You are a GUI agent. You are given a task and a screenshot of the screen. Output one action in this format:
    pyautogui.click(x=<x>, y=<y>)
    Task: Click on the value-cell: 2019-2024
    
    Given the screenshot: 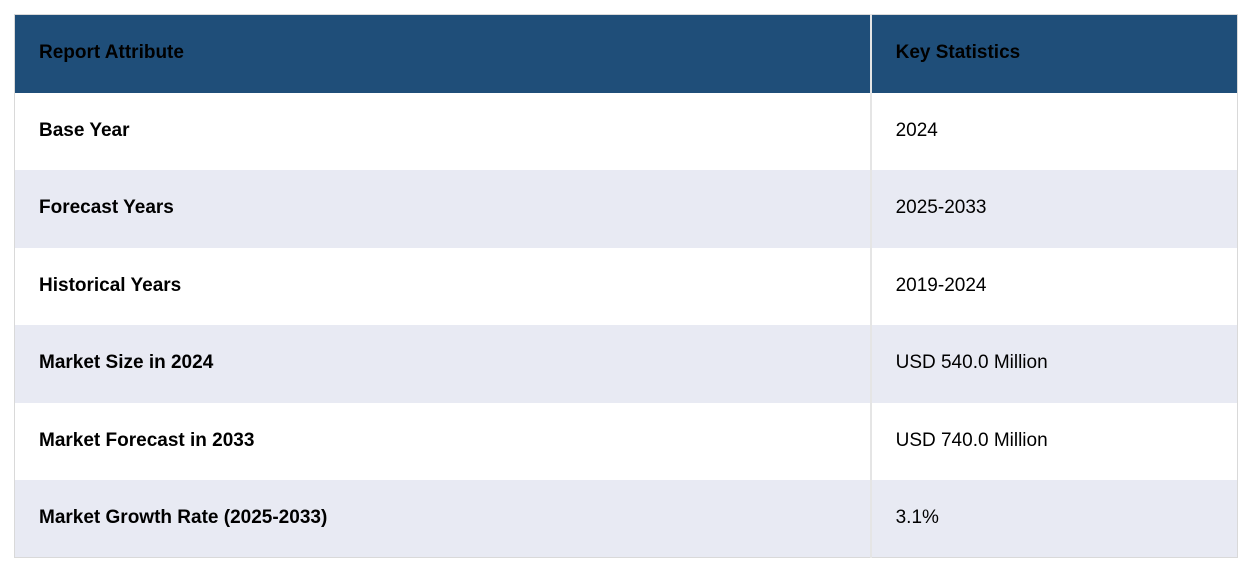 What is the action you would take?
    pyautogui.click(x=941, y=285)
    